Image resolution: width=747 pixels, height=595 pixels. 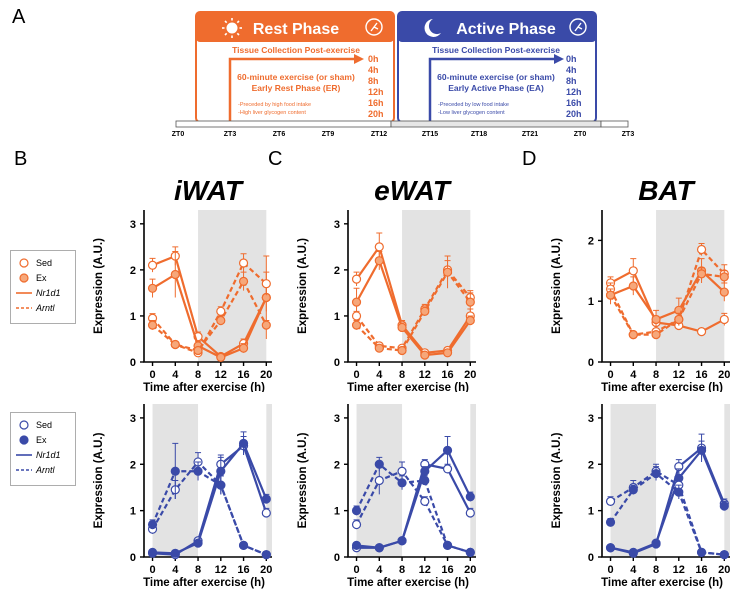 What do you see at coordinates (359, 59) in the screenshot?
I see `rest-arrowhead` at bounding box center [359, 59].